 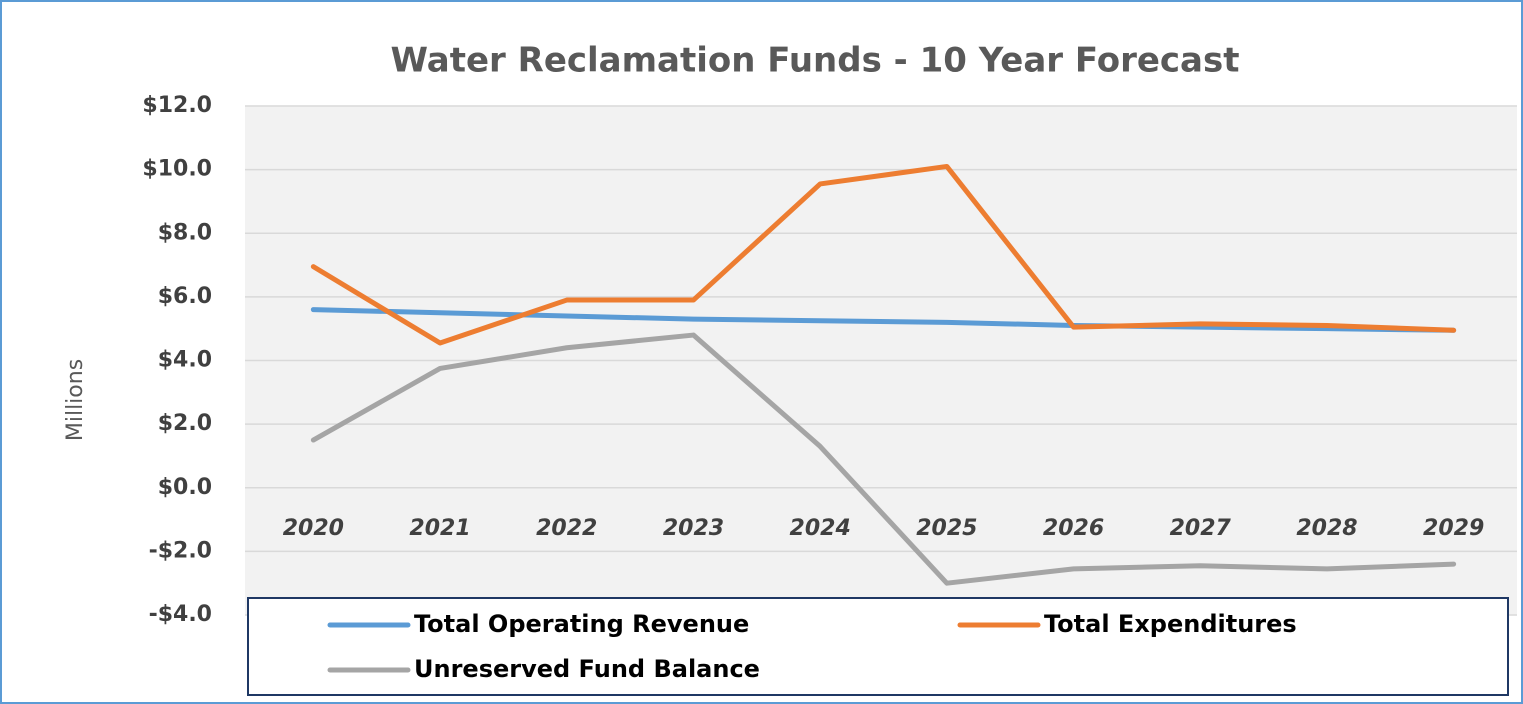 What do you see at coordinates (820, 528) in the screenshot?
I see `x-tick-label: 2024` at bounding box center [820, 528].